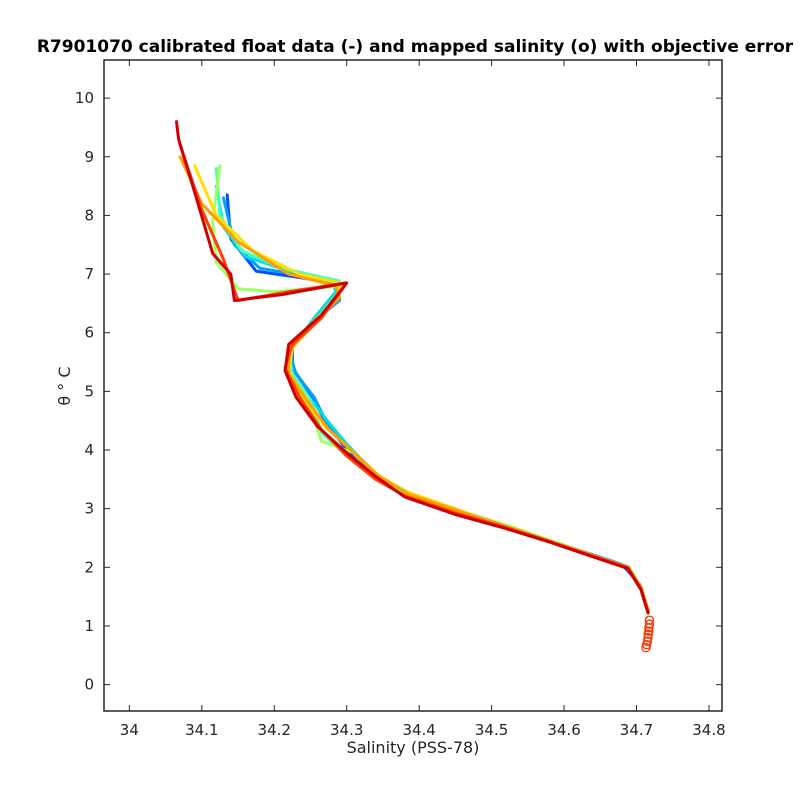 Image resolution: width=800 pixels, height=800 pixels. Describe the element at coordinates (274, 730) in the screenshot. I see `x-tick-label: 34.2` at that location.